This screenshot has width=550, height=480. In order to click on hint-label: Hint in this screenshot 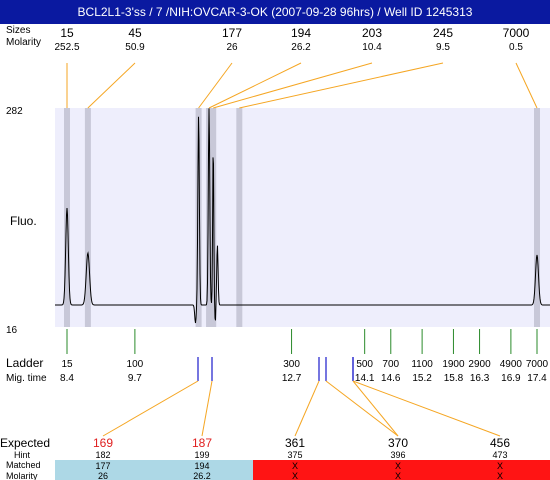, I will do `click(22, 455)`.